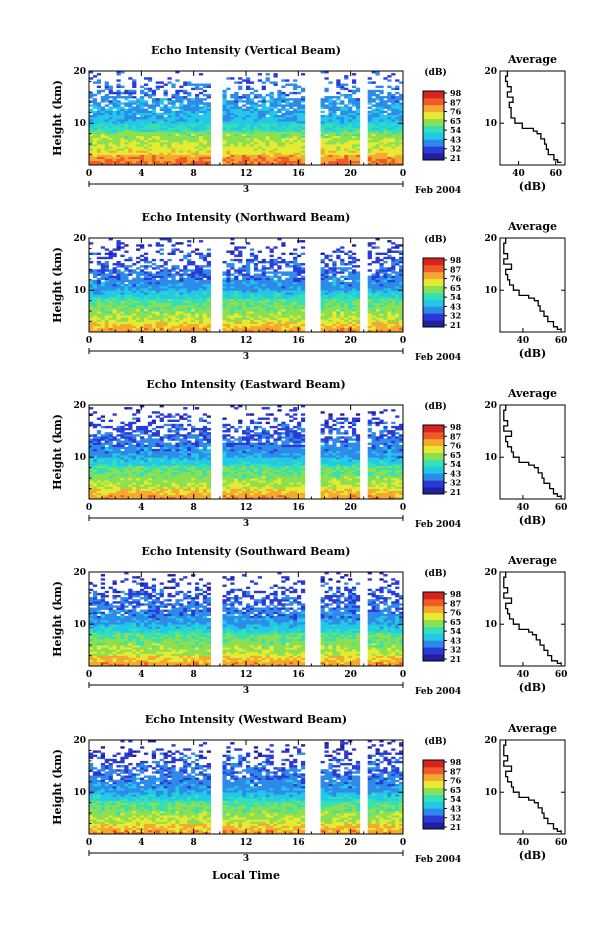  Describe the element at coordinates (435, 239) in the screenshot. I see `colorbar-unit: (dB)` at that location.